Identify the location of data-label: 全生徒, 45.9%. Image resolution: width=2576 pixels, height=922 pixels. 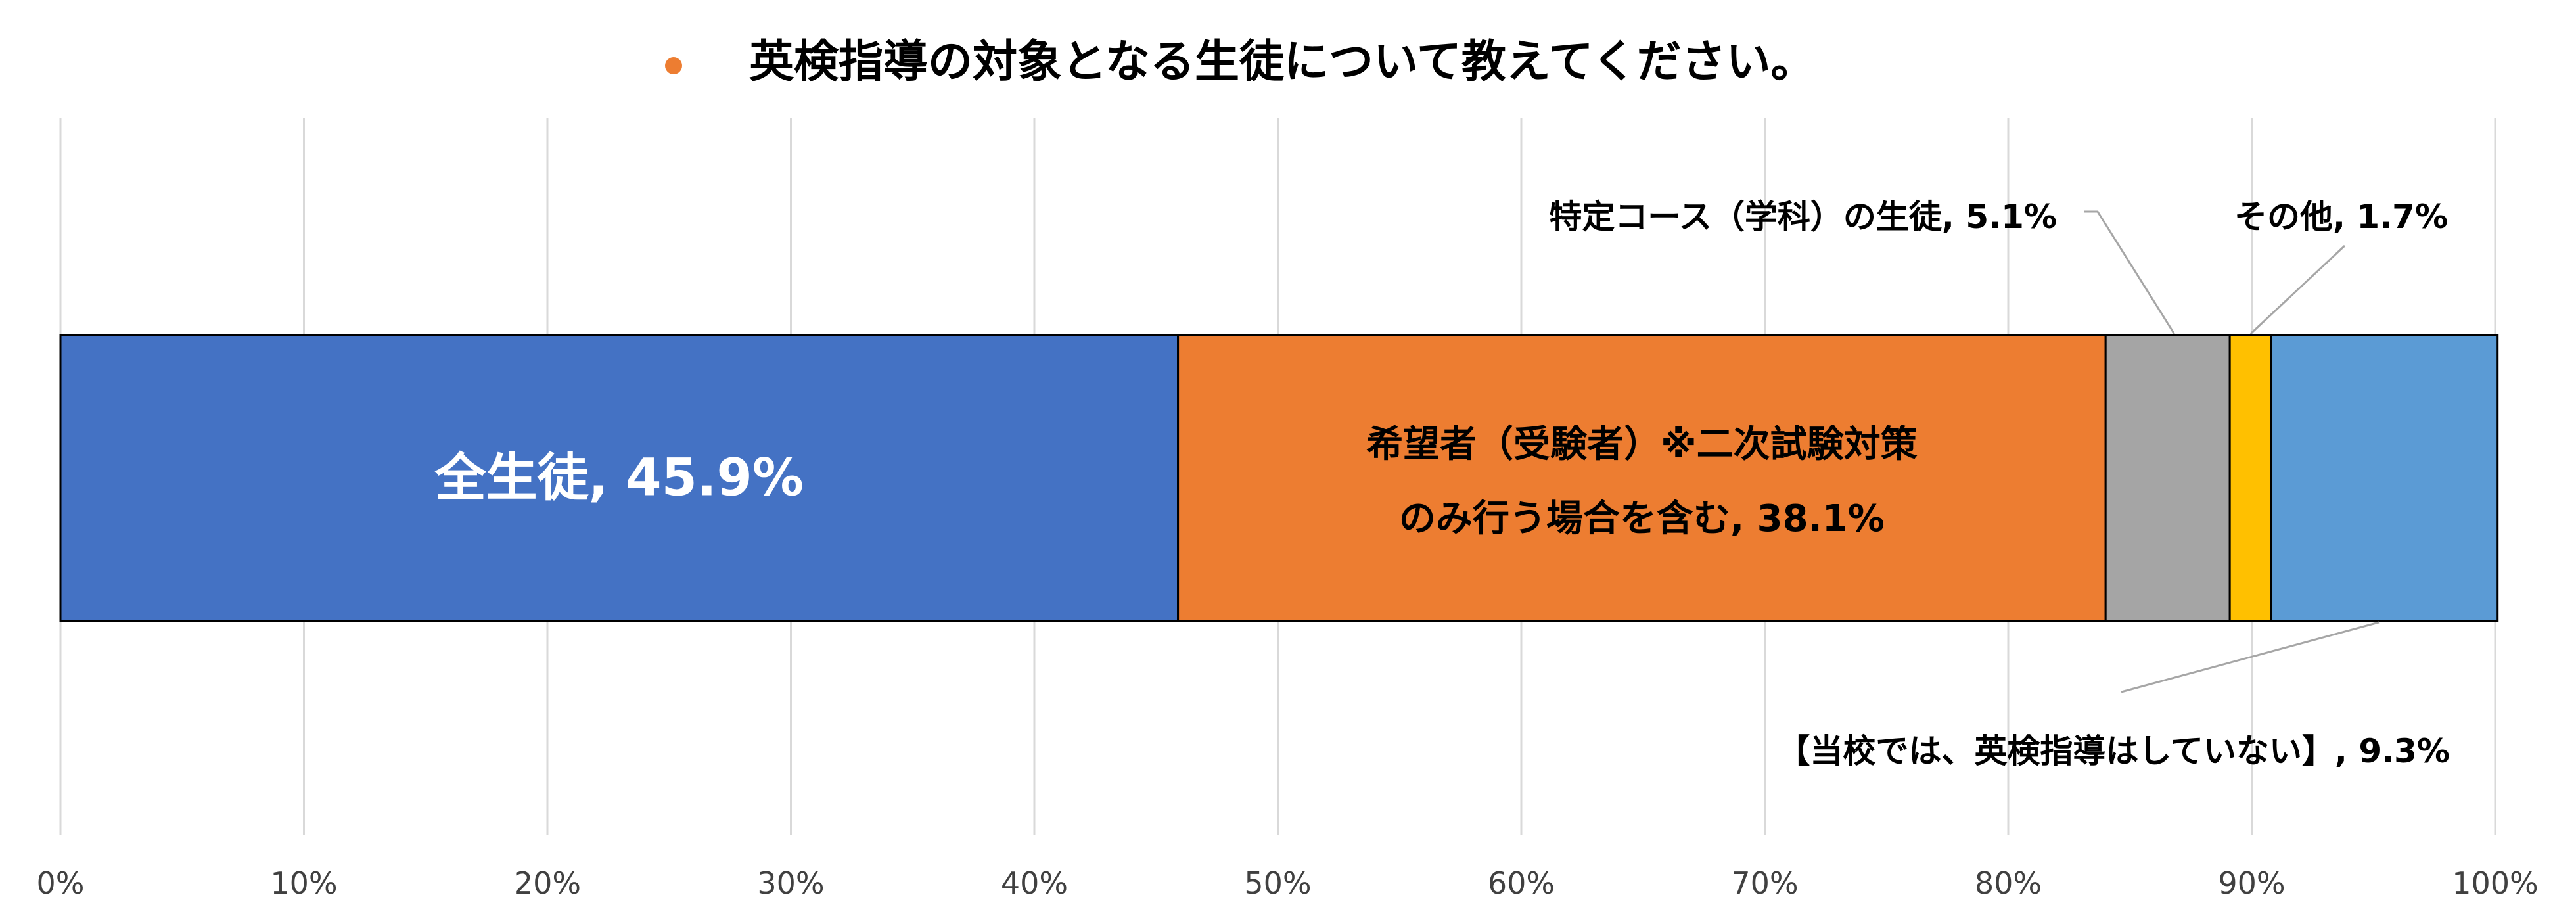
(619, 479).